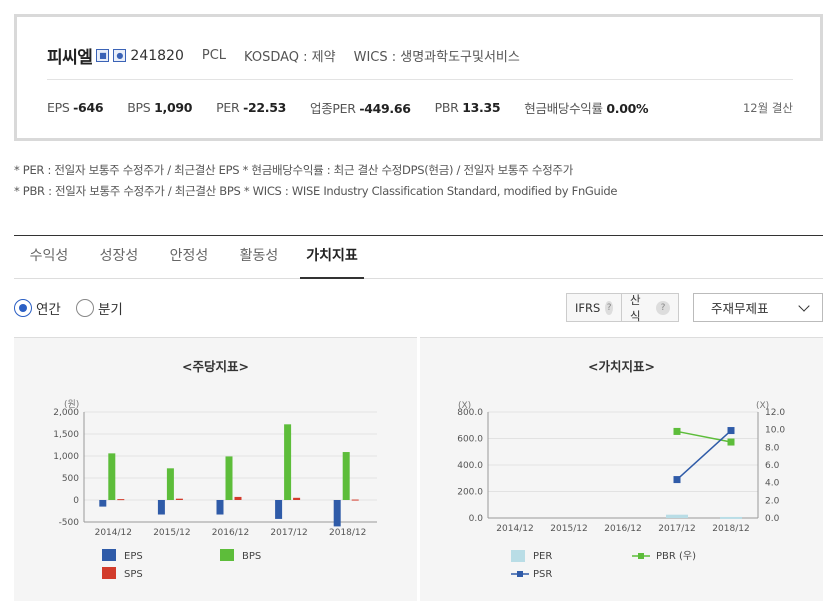 This screenshot has width=837, height=602. I want to click on tab-profitability: 수익성, so click(49, 256).